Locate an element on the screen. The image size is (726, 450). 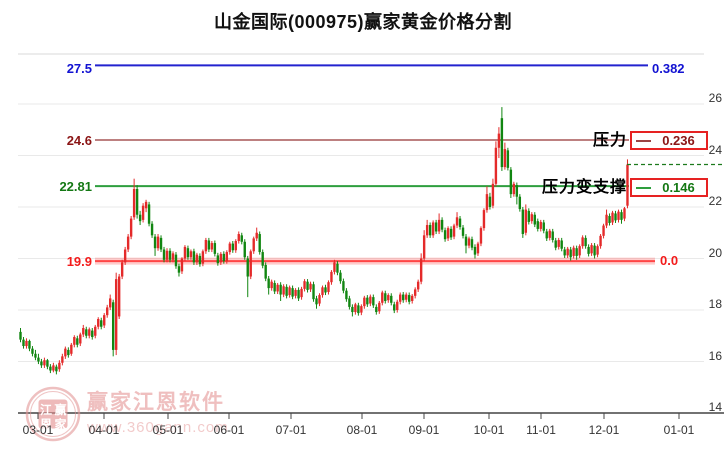
svg-text: 恩 is located at coordinates (46, 424).